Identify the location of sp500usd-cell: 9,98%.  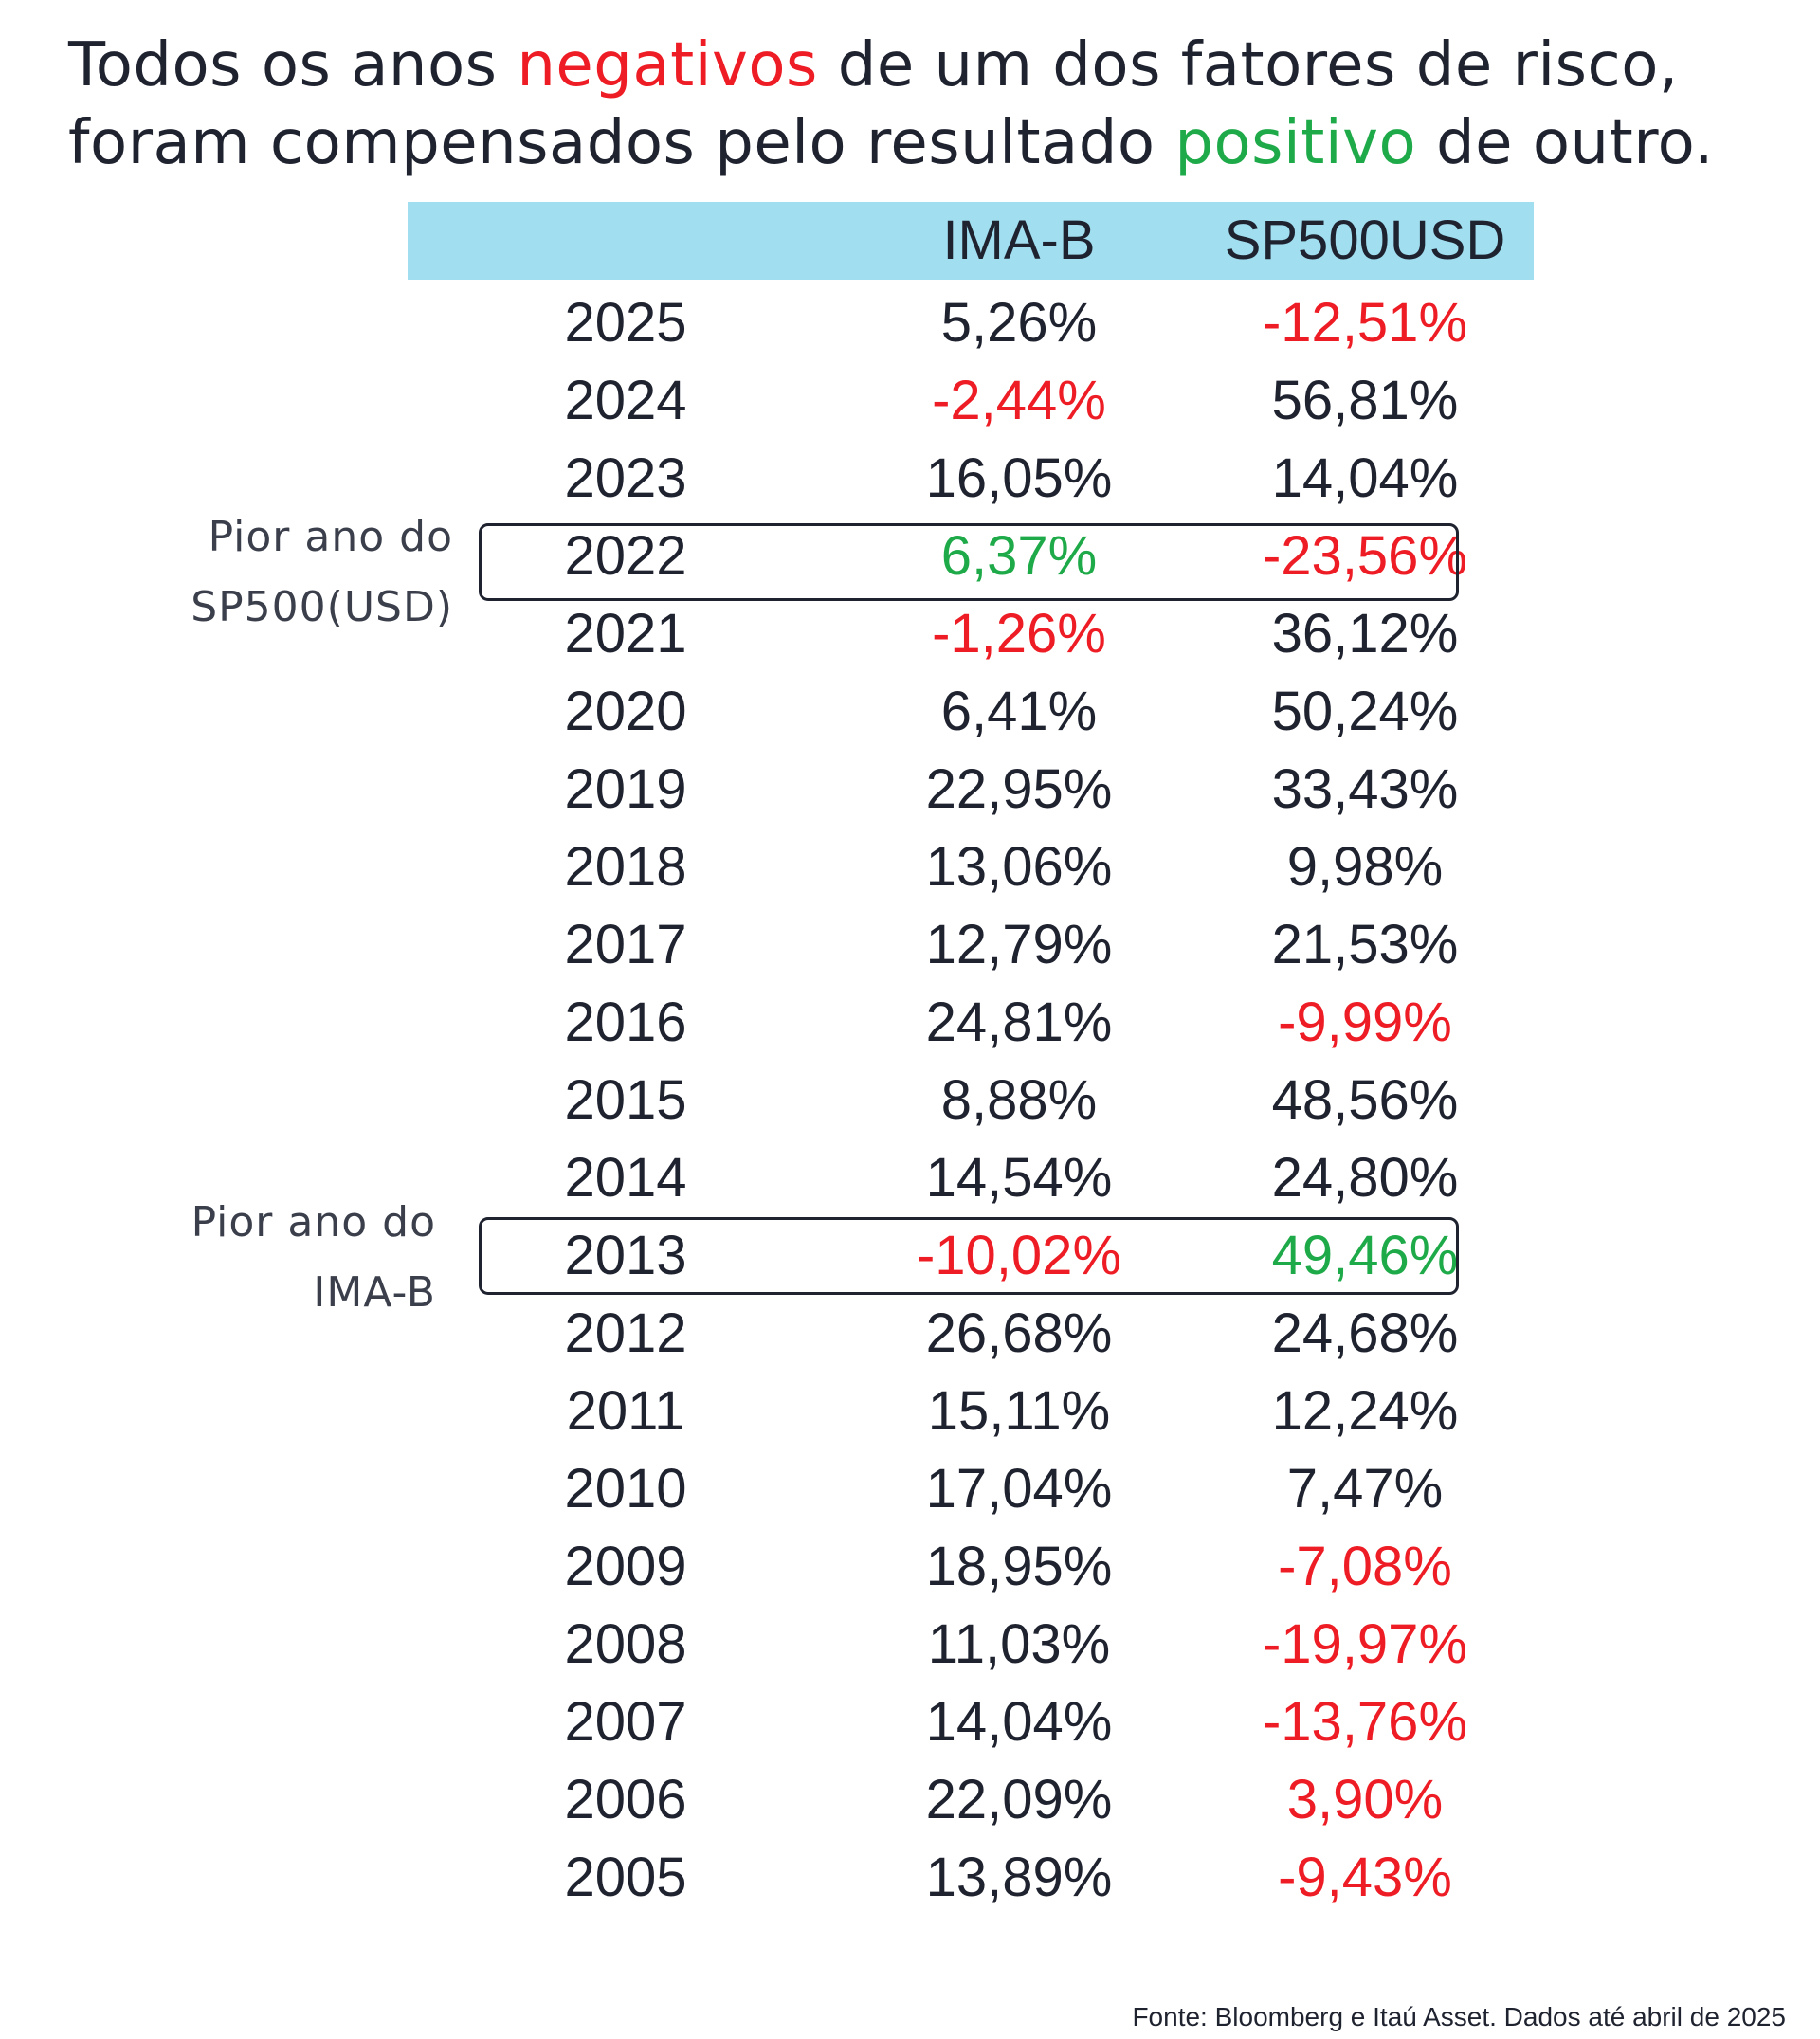
(1365, 867).